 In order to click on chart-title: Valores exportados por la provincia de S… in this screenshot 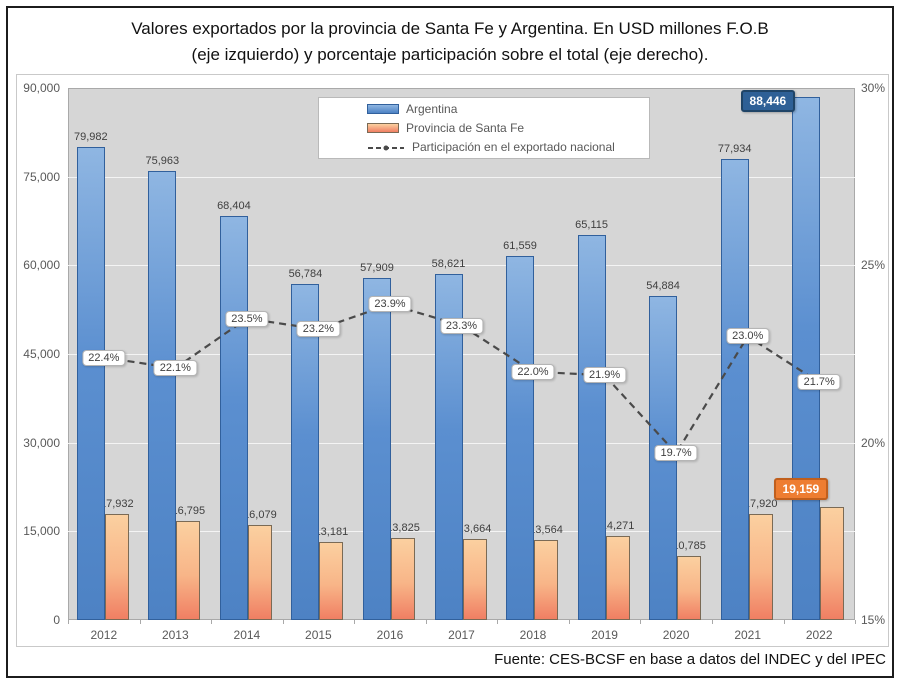, I will do `click(450, 42)`.